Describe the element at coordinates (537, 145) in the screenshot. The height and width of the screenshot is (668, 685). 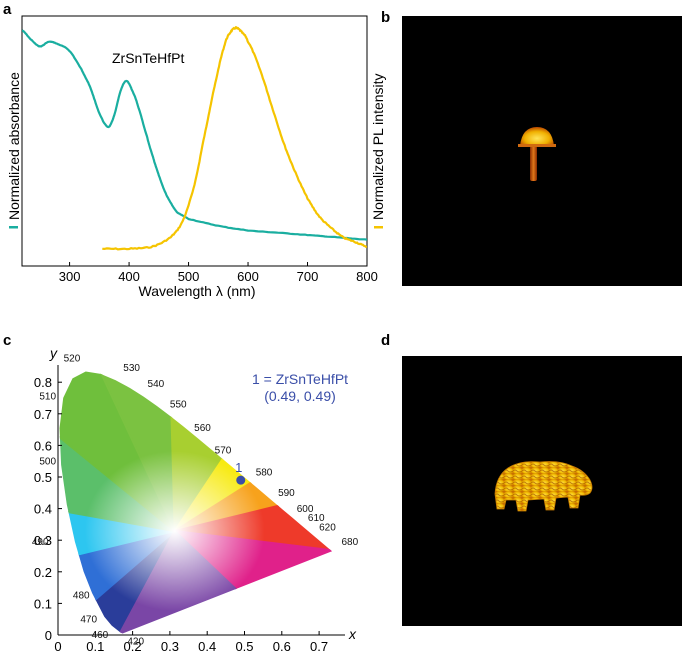
I see `mushroom-rim` at that location.